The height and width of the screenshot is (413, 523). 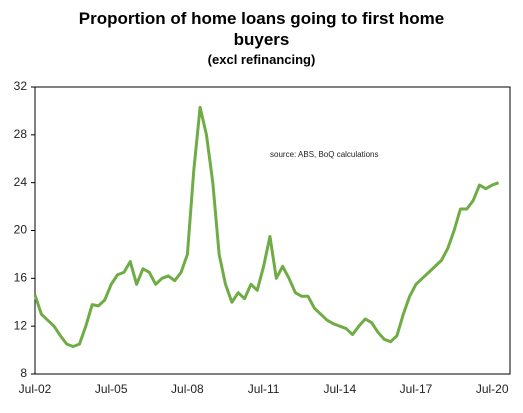 I want to click on annotation: source: ABS, BoQ calculations, so click(x=324, y=154).